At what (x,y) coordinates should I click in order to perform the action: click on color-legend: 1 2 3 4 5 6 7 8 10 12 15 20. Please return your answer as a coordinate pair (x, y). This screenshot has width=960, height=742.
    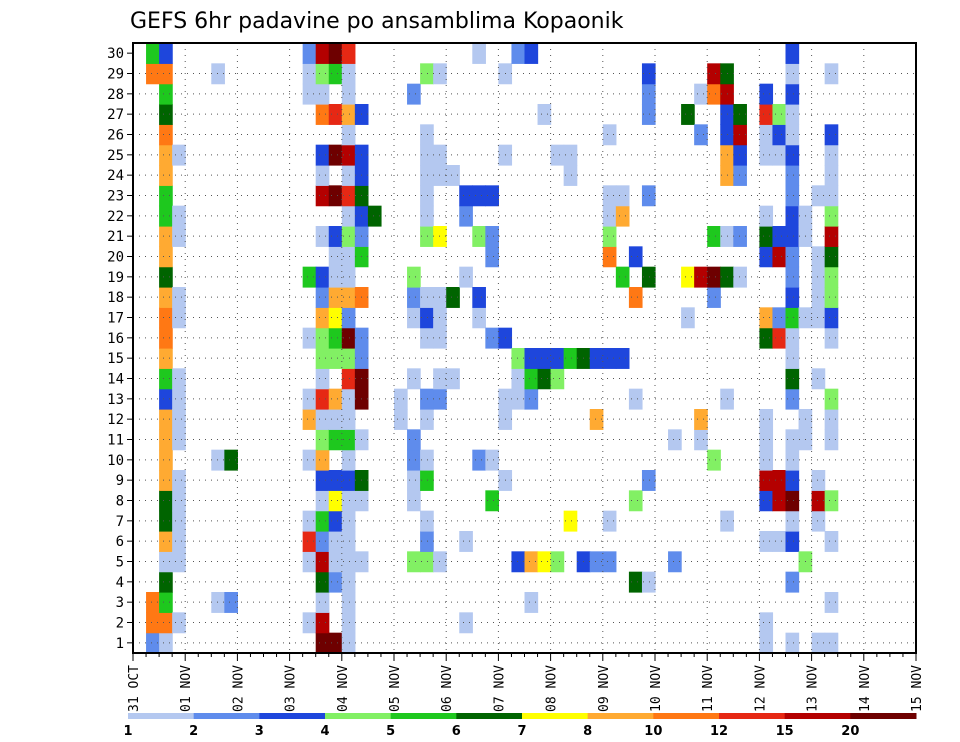
    Looking at the image, I should click on (520, 726).